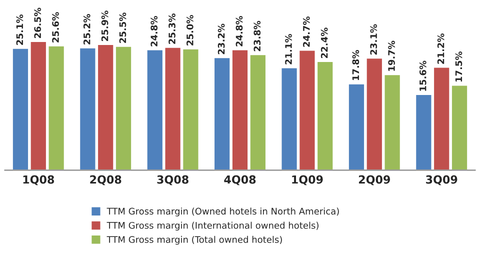  I want to click on x-tick-label: 3Q08, so click(172, 180).